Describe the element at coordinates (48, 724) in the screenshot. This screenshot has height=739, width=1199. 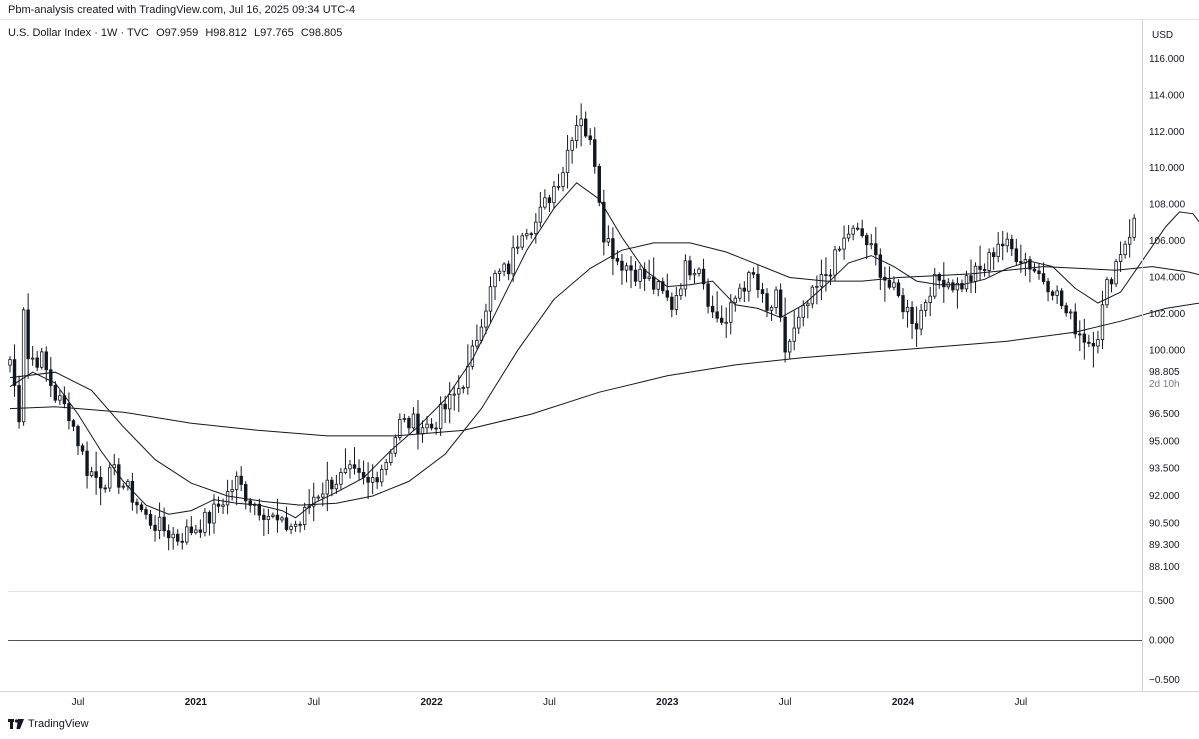
I see `tradingview-brand: TradingView` at that location.